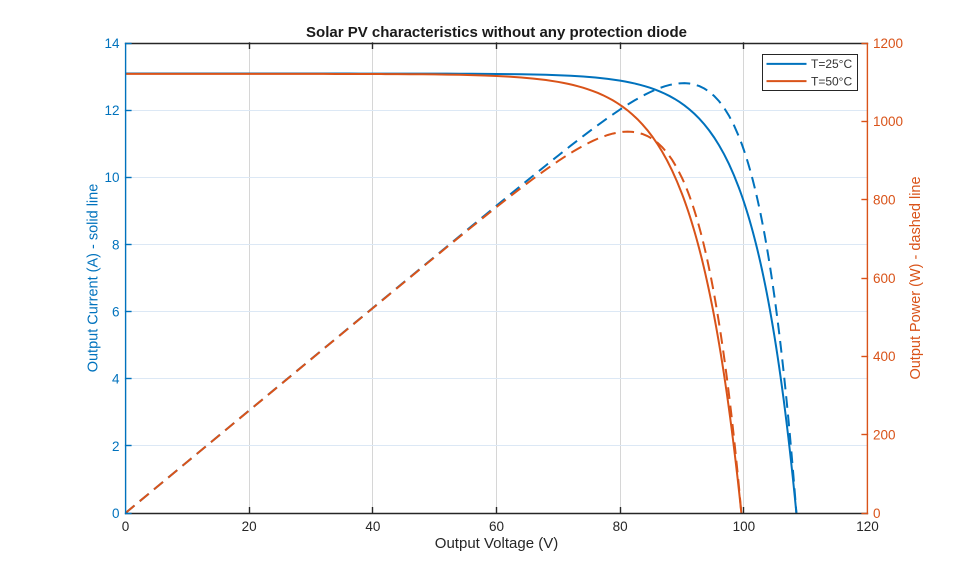 Image resolution: width=959 pixels, height=577 pixels. Describe the element at coordinates (831, 64) in the screenshot. I see `svg-text: T=25°C` at that location.